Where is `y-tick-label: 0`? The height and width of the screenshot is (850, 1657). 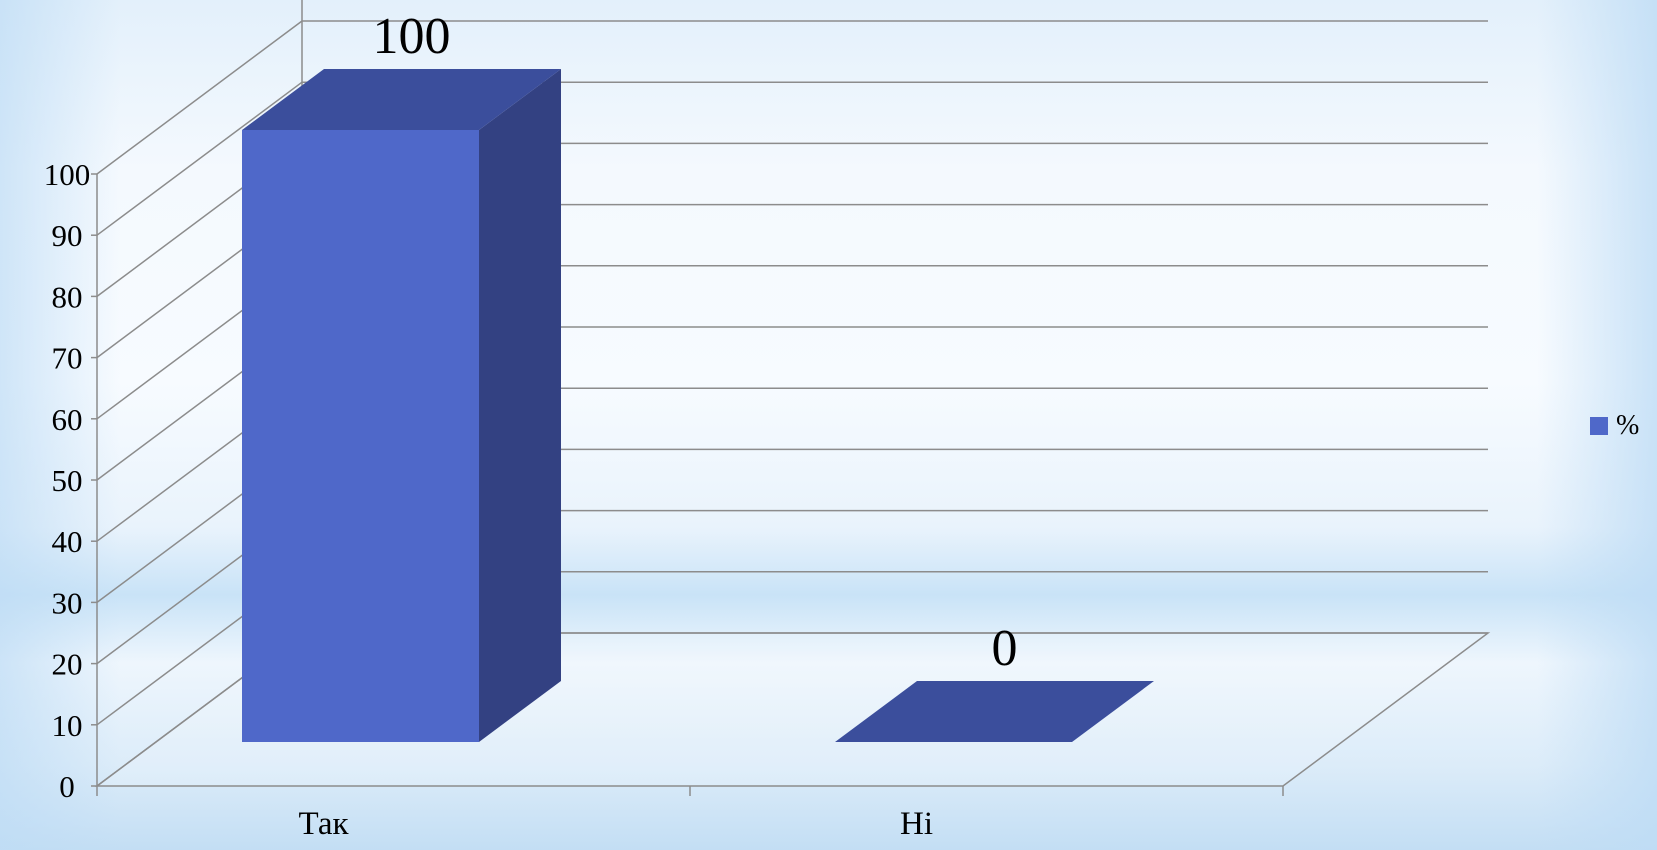
y-tick-label: 0 is located at coordinates (67, 786).